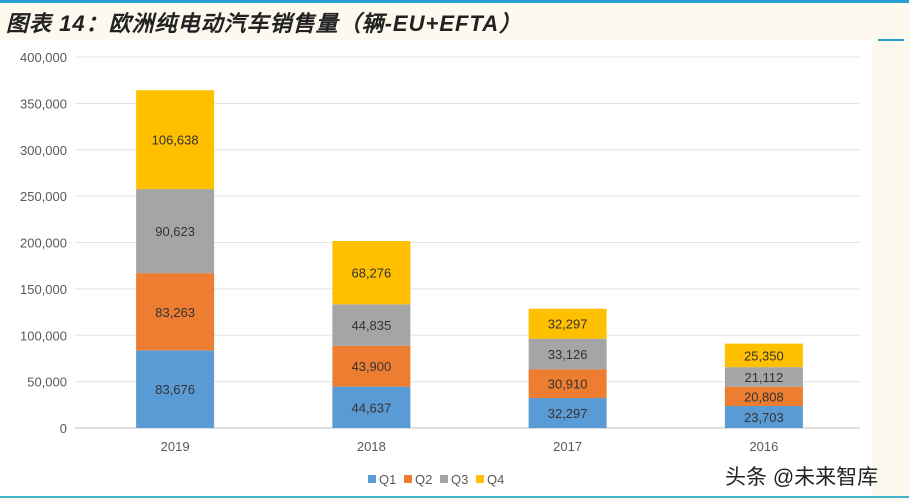  I want to click on chart-title: 图表 14：欧洲纯电动汽车销售量（辆-EU+EFTA）, so click(264, 23).